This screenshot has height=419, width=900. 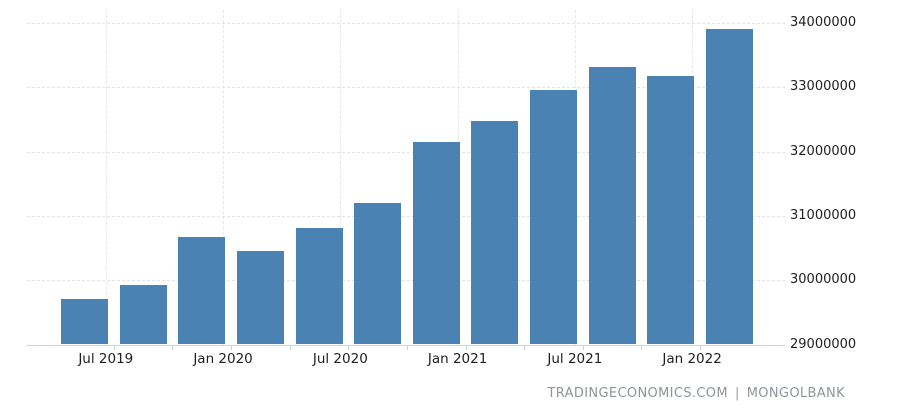 I want to click on y-axis-label: 29000000, so click(x=823, y=344).